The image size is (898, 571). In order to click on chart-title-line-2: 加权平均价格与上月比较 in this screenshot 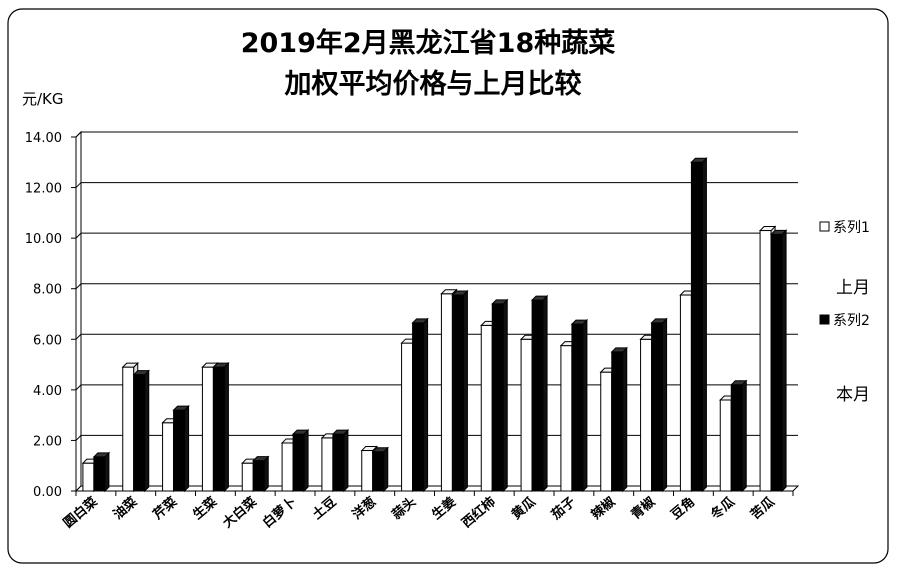, I will do `click(433, 84)`.